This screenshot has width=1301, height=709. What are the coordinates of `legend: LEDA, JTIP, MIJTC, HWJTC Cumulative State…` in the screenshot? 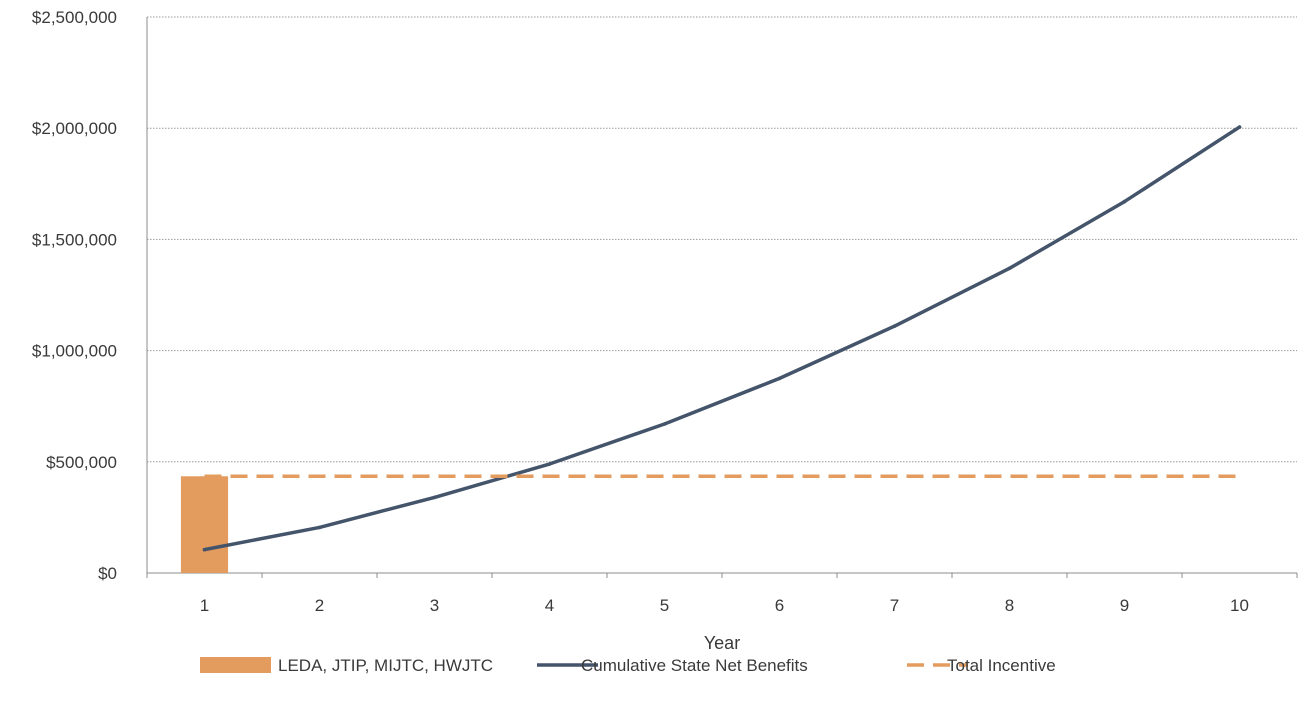 It's located at (628, 665).